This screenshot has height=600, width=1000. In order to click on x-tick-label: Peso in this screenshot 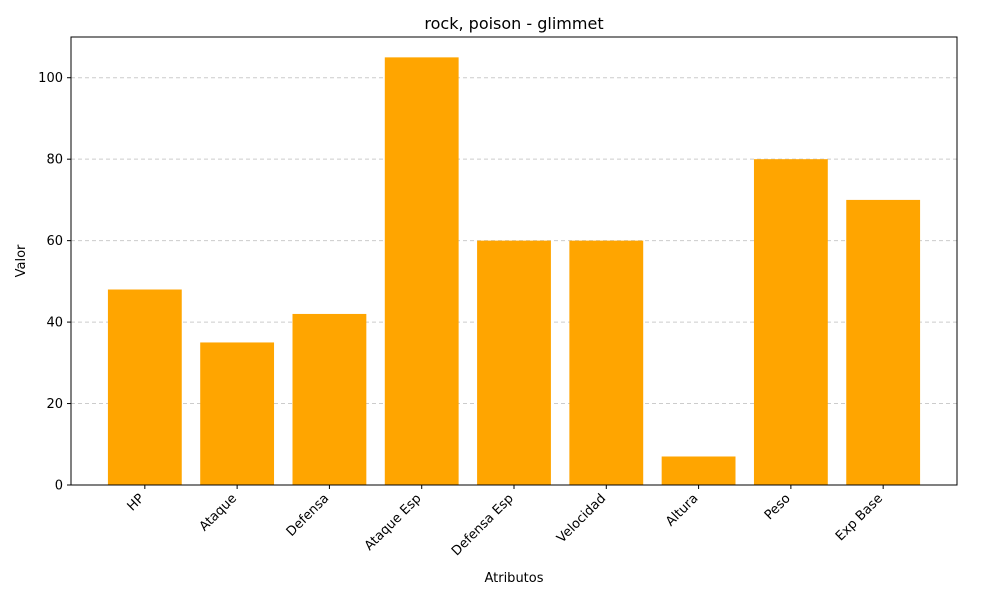, I will do `click(778, 507)`.